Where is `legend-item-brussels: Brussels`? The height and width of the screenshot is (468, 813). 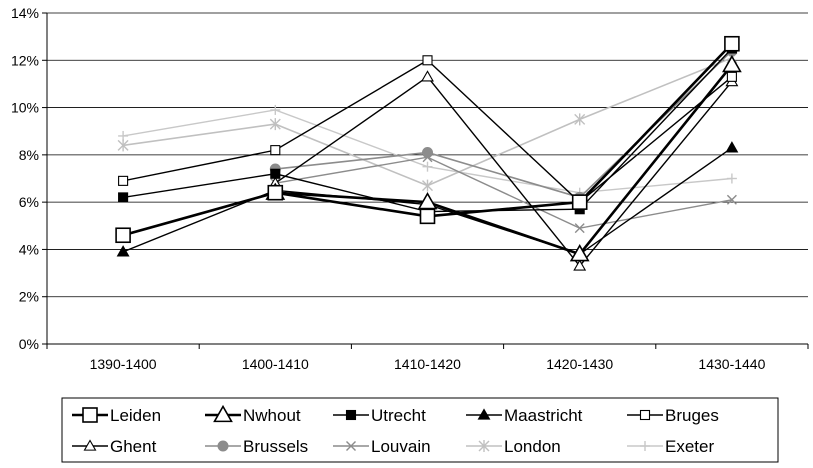 legend-item-brussels: Brussels is located at coordinates (256, 446).